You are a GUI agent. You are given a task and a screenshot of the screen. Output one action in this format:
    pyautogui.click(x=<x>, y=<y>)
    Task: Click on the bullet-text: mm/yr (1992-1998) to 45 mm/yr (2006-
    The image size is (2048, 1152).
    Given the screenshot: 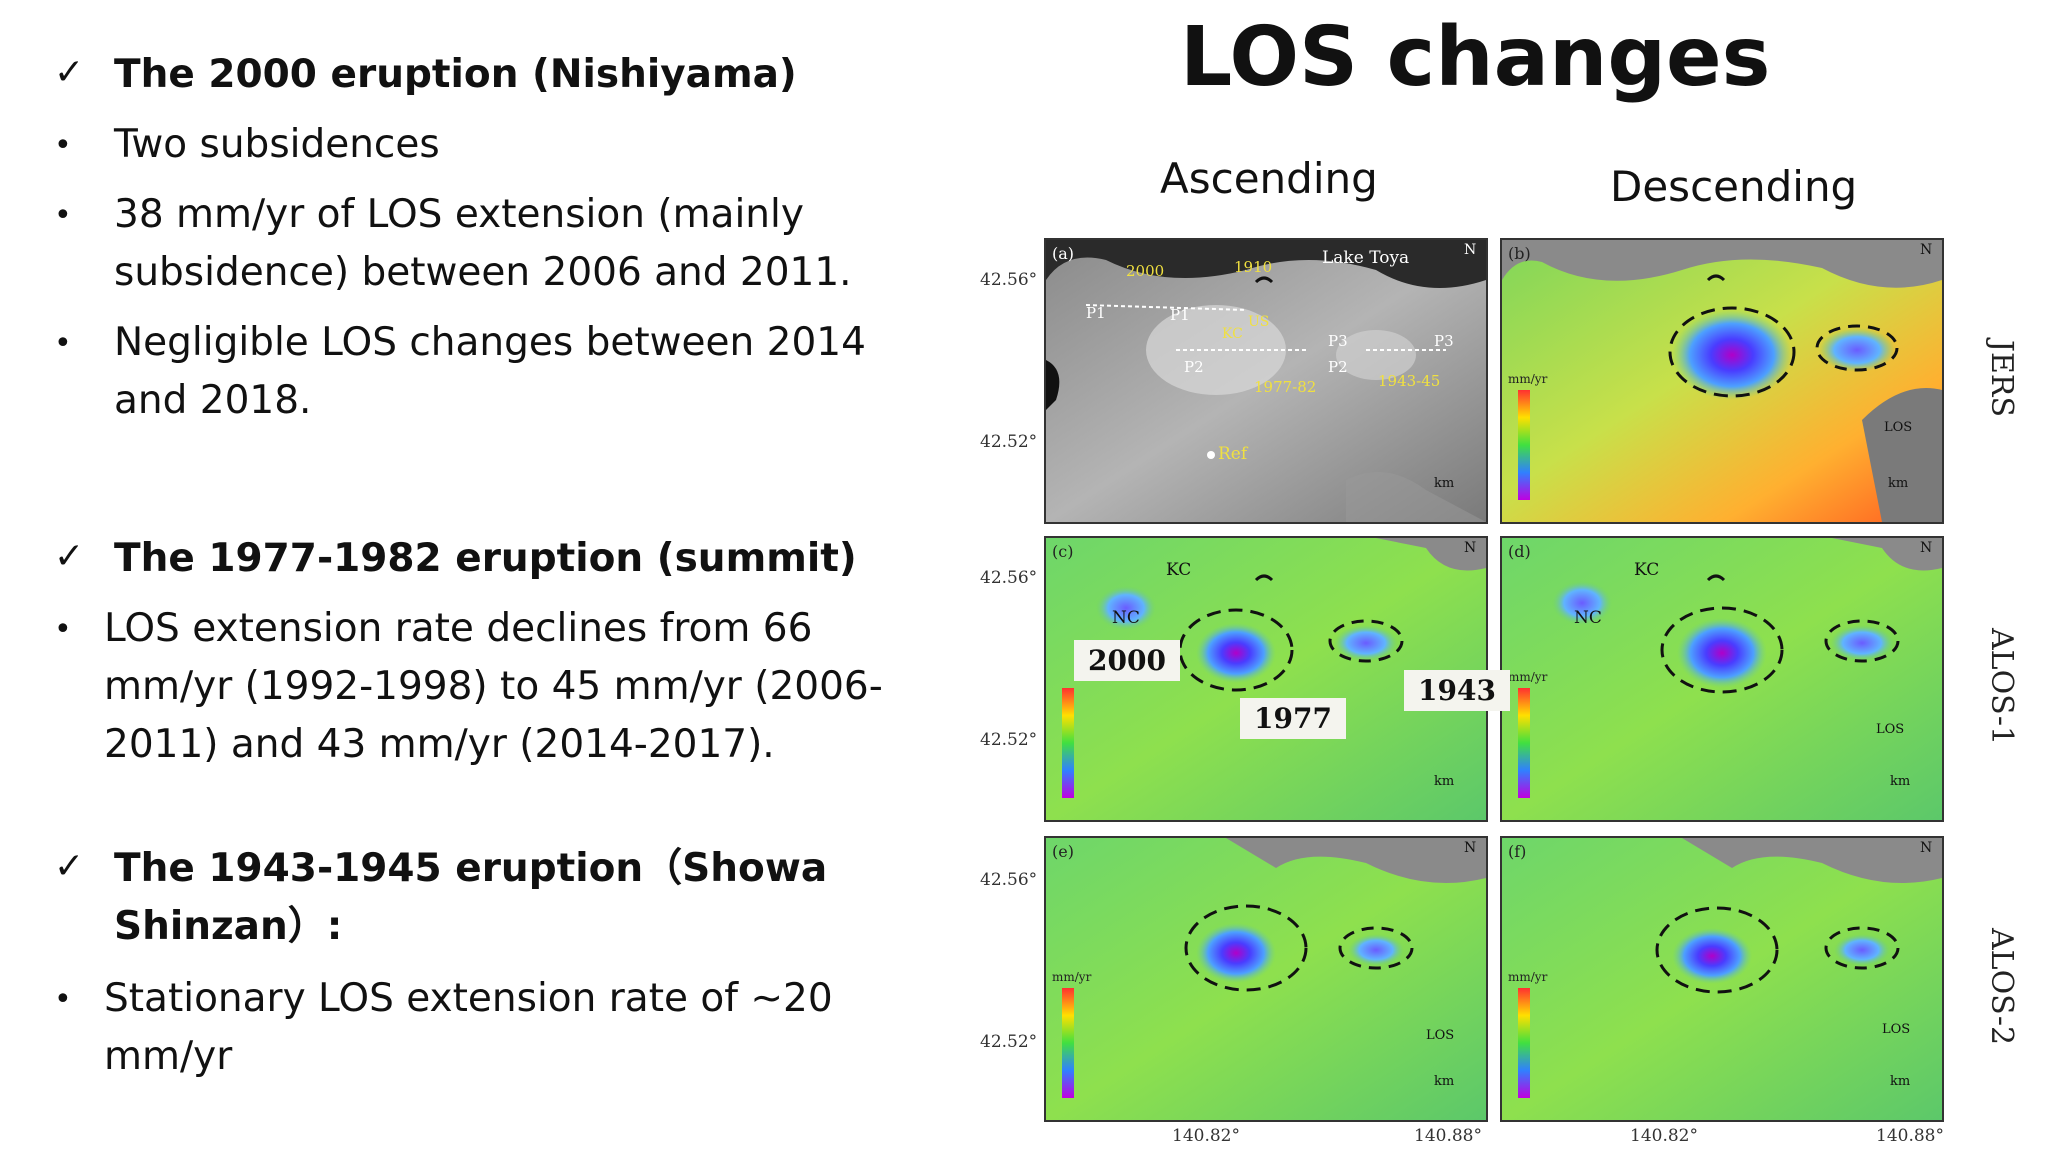 What is the action you would take?
    pyautogui.click(x=493, y=686)
    